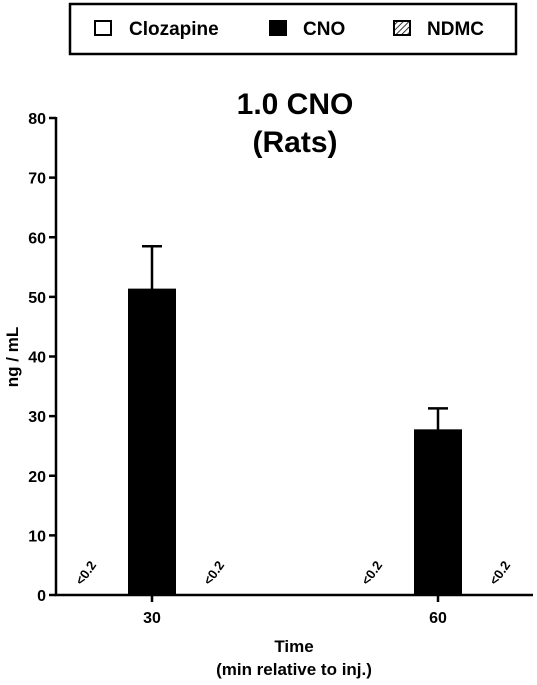 The width and height of the screenshot is (537, 685). Describe the element at coordinates (37, 358) in the screenshot. I see `y-tick-label: 40` at that location.